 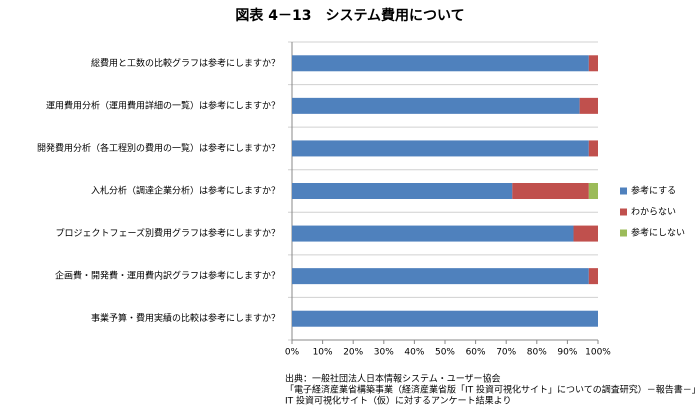 I want to click on y-tick-label: プロジェクトフェーズ別費用グラフは参考にしますか？, so click(x=167, y=233).